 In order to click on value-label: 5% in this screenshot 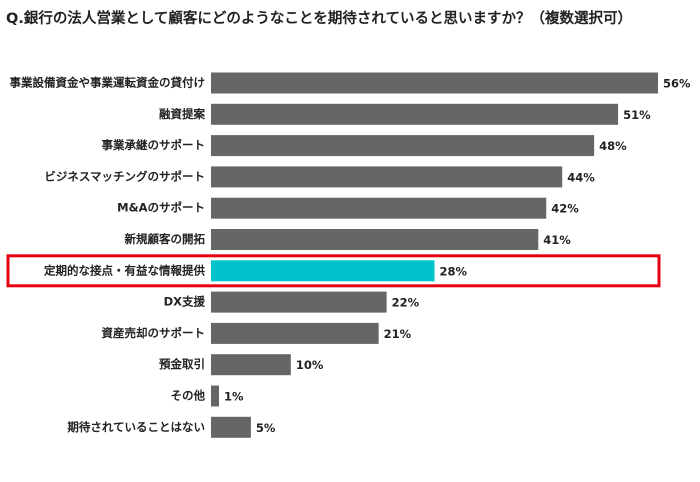, I will do `click(266, 428)`.